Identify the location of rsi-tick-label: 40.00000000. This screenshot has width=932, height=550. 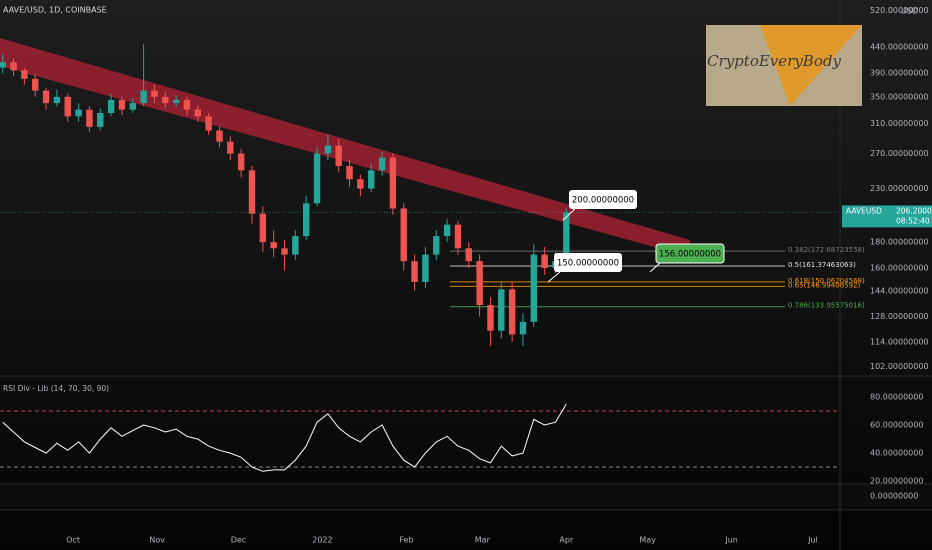
(896, 453).